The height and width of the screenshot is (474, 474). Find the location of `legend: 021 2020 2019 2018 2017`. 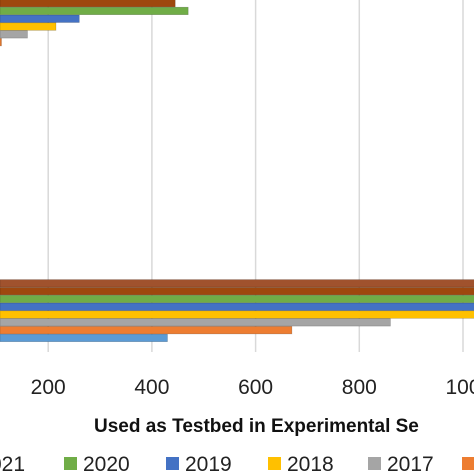

legend: 021 2020 2019 2018 2017 is located at coordinates (237, 463).